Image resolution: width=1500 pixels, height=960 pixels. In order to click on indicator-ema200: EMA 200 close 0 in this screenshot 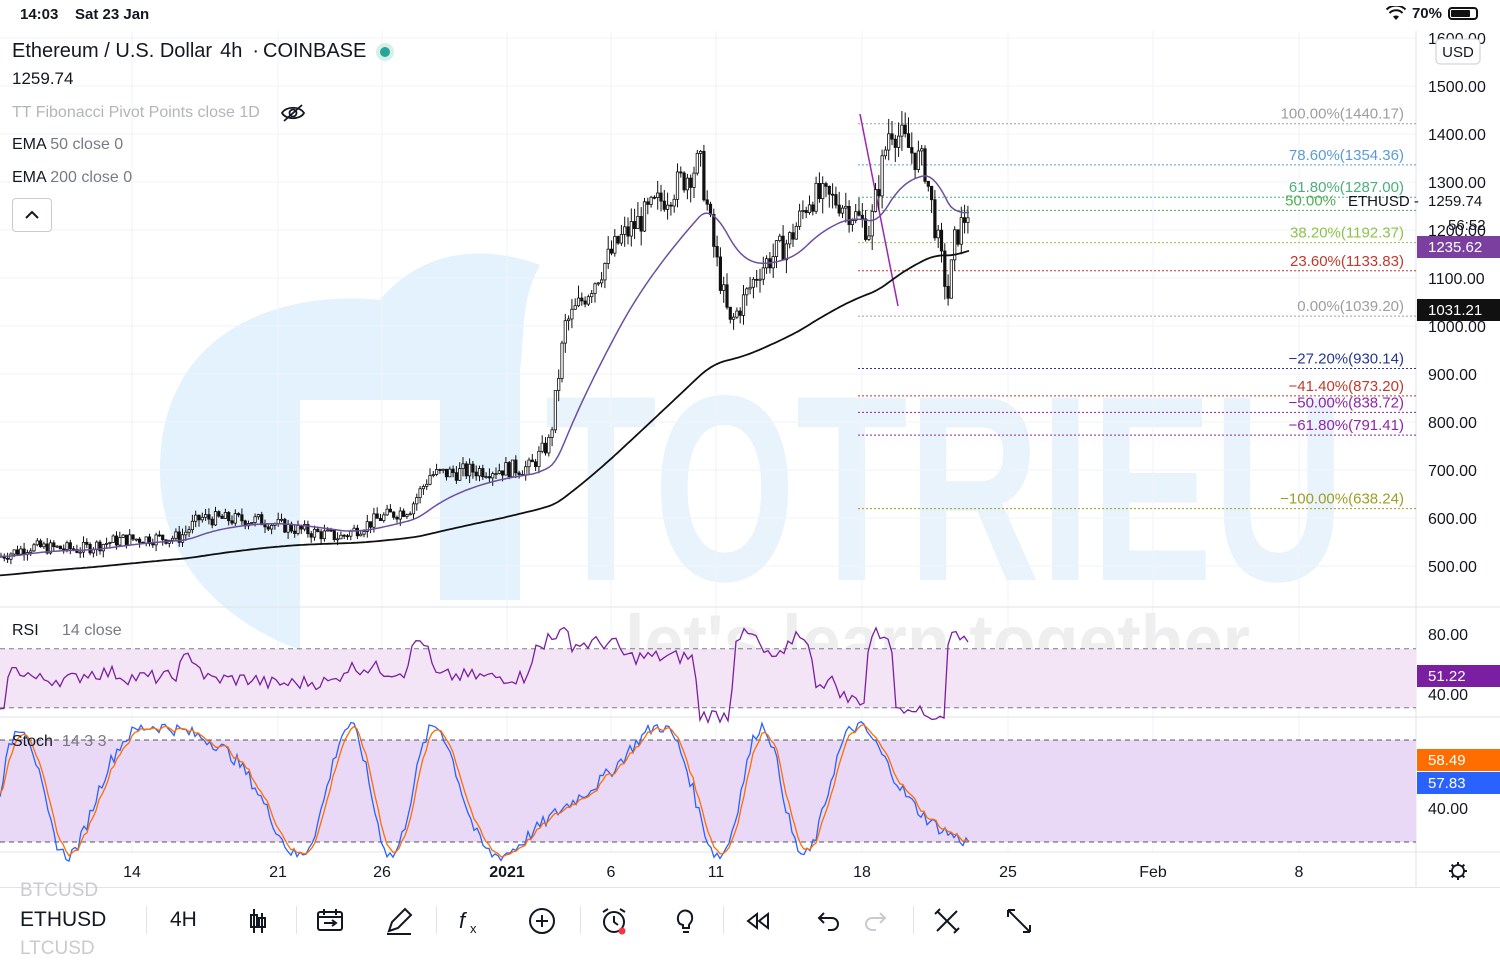, I will do `click(72, 178)`.